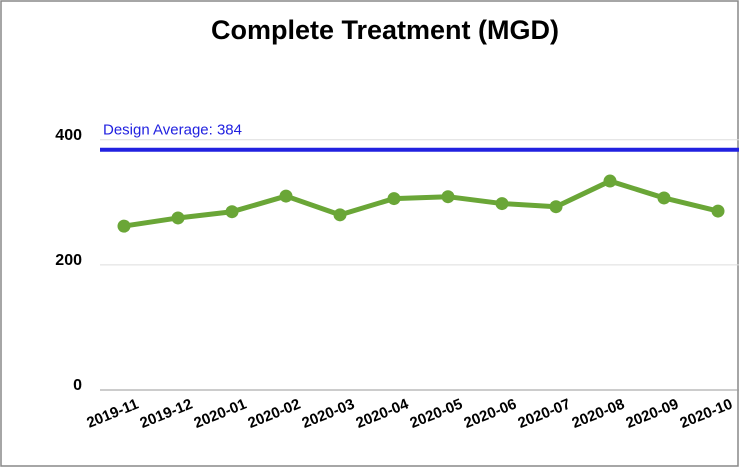 The height and width of the screenshot is (467, 739). Describe the element at coordinates (77, 385) in the screenshot. I see `y-tick-label: 0` at that location.